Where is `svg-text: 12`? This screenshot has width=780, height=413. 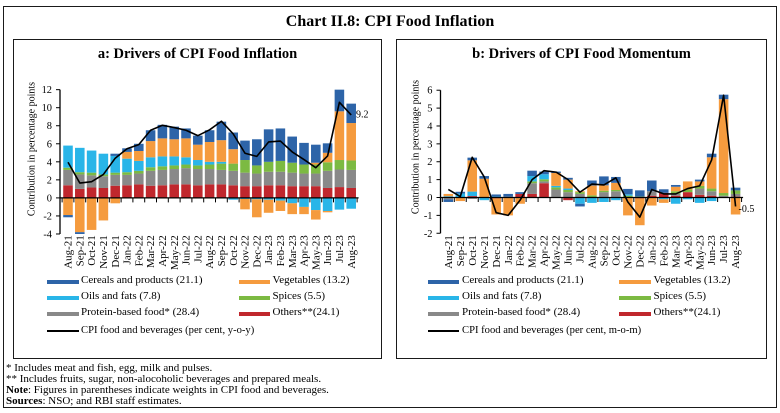
svg-text: 12 is located at coordinates (47, 90).